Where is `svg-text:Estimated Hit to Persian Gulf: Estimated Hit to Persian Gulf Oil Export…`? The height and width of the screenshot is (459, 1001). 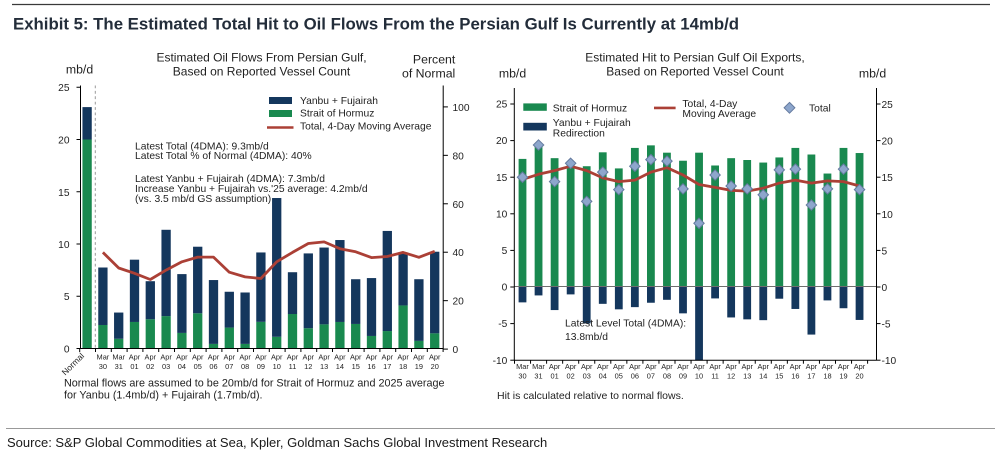 svg-text:Estimated Hit to Persian Gulf: Estimated Hit to Persian Gulf Oil Export… is located at coordinates (694, 58).